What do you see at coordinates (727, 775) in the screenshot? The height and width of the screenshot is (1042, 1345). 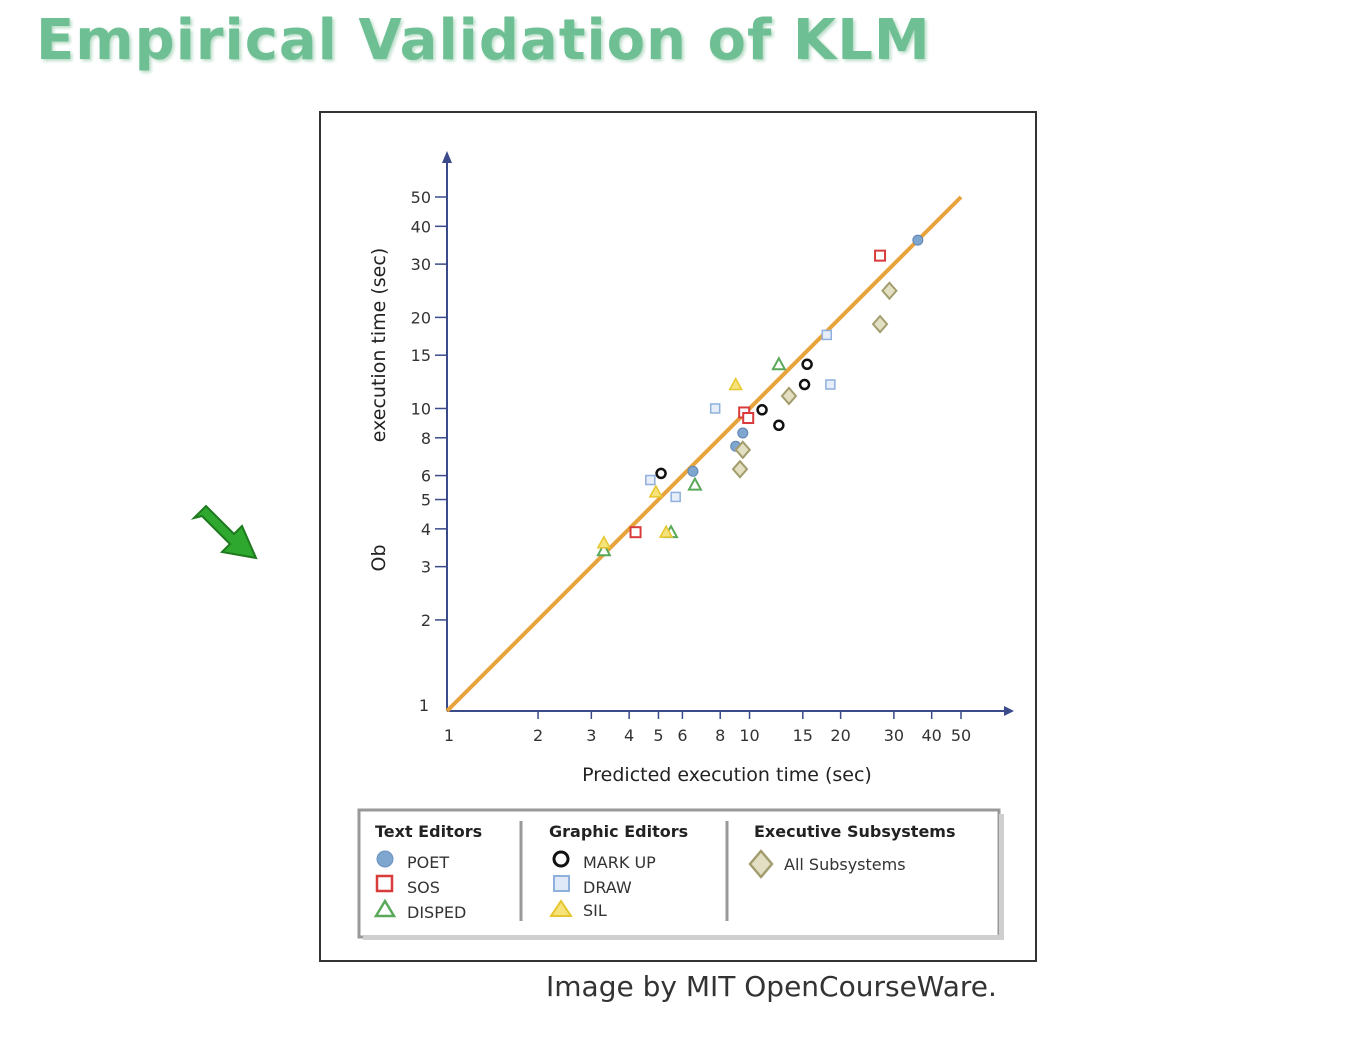 I see `x-axis-title: Predicted execution time (sec)` at bounding box center [727, 775].